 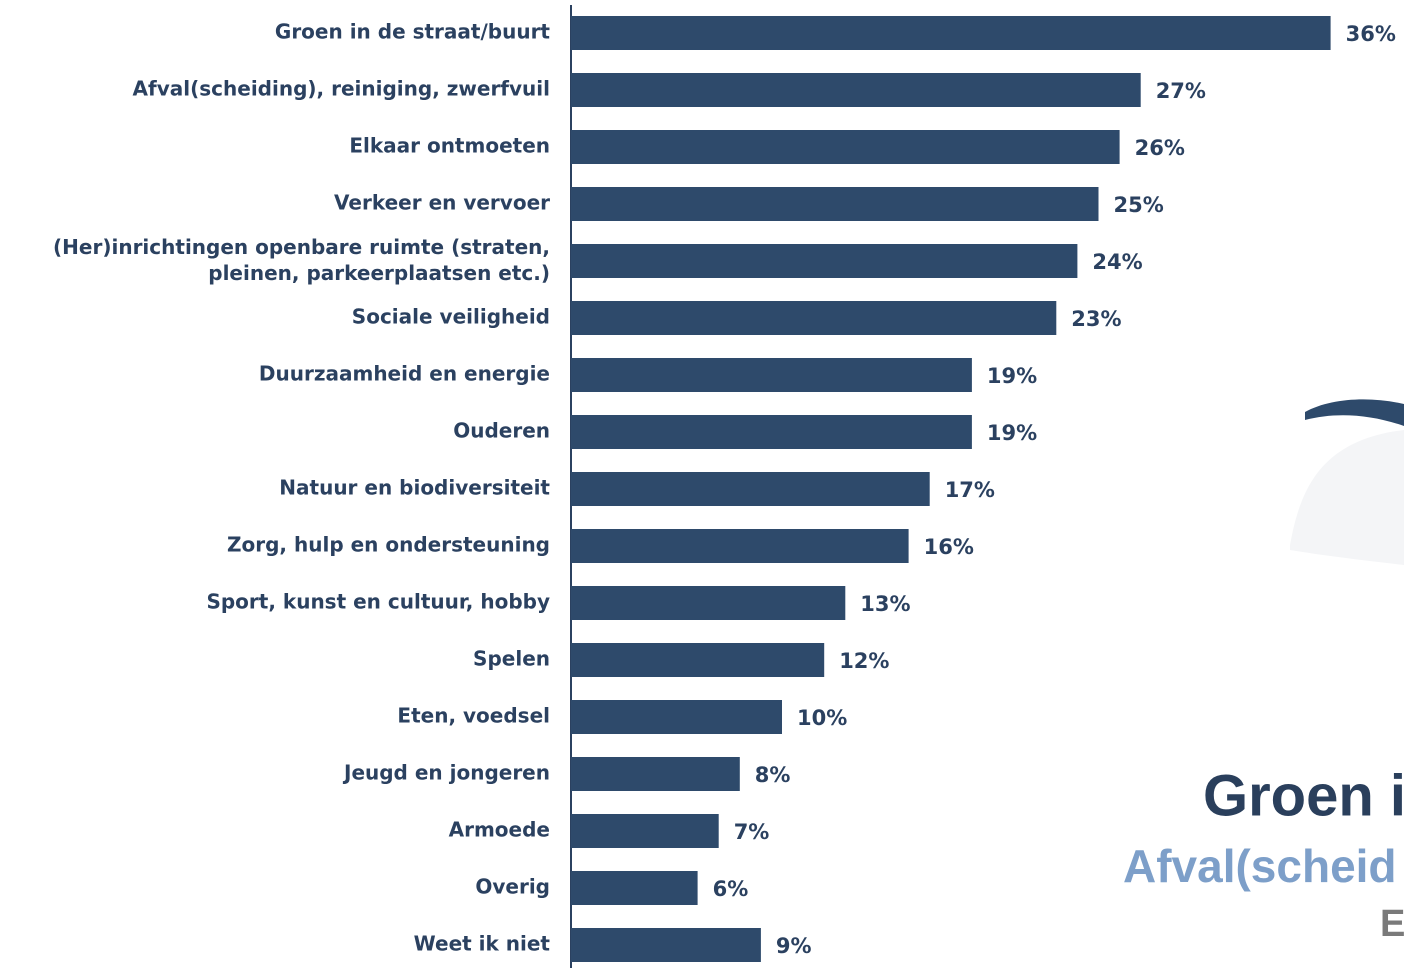 I want to click on decor-word: Afval(scheid, so click(x=1260, y=866).